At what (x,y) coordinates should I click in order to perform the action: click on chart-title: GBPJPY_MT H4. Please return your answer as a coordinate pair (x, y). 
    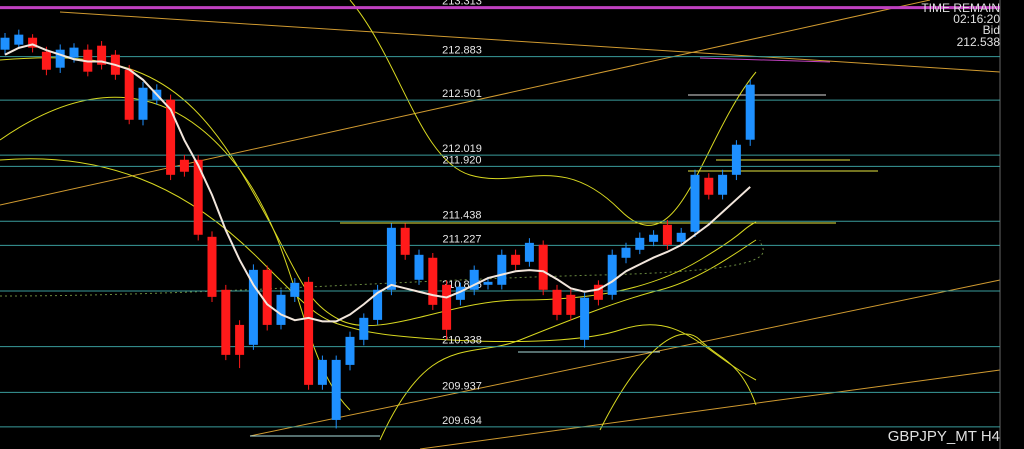
    Looking at the image, I should click on (944, 436).